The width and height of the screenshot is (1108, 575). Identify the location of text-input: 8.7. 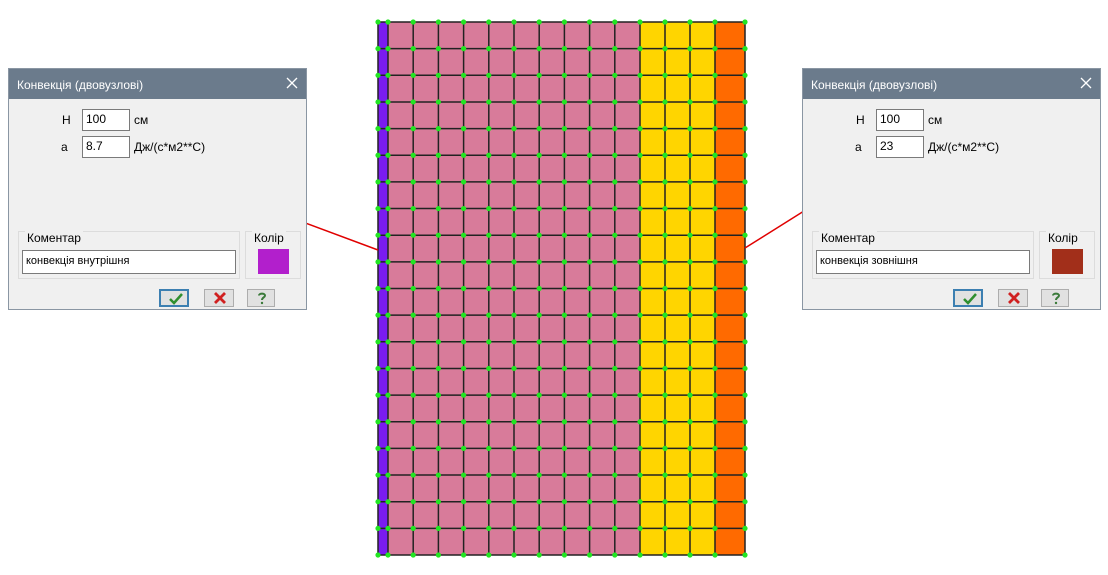
(106, 147).